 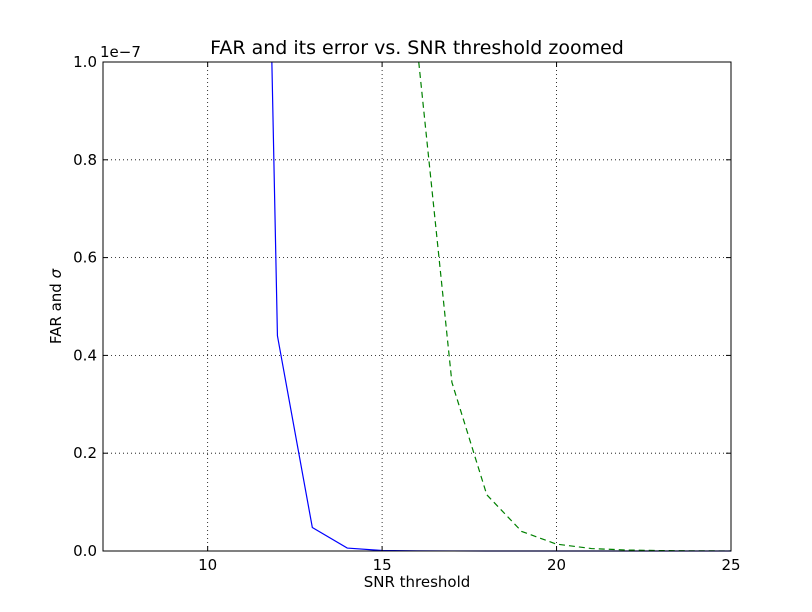 I want to click on y-tick-label: 1.0, so click(x=85, y=62).